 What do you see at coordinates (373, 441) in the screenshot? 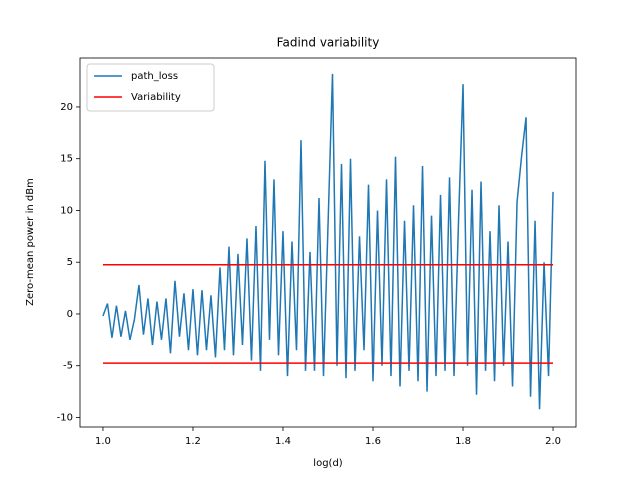
I see `x-tick-label: 1.6` at bounding box center [373, 441].